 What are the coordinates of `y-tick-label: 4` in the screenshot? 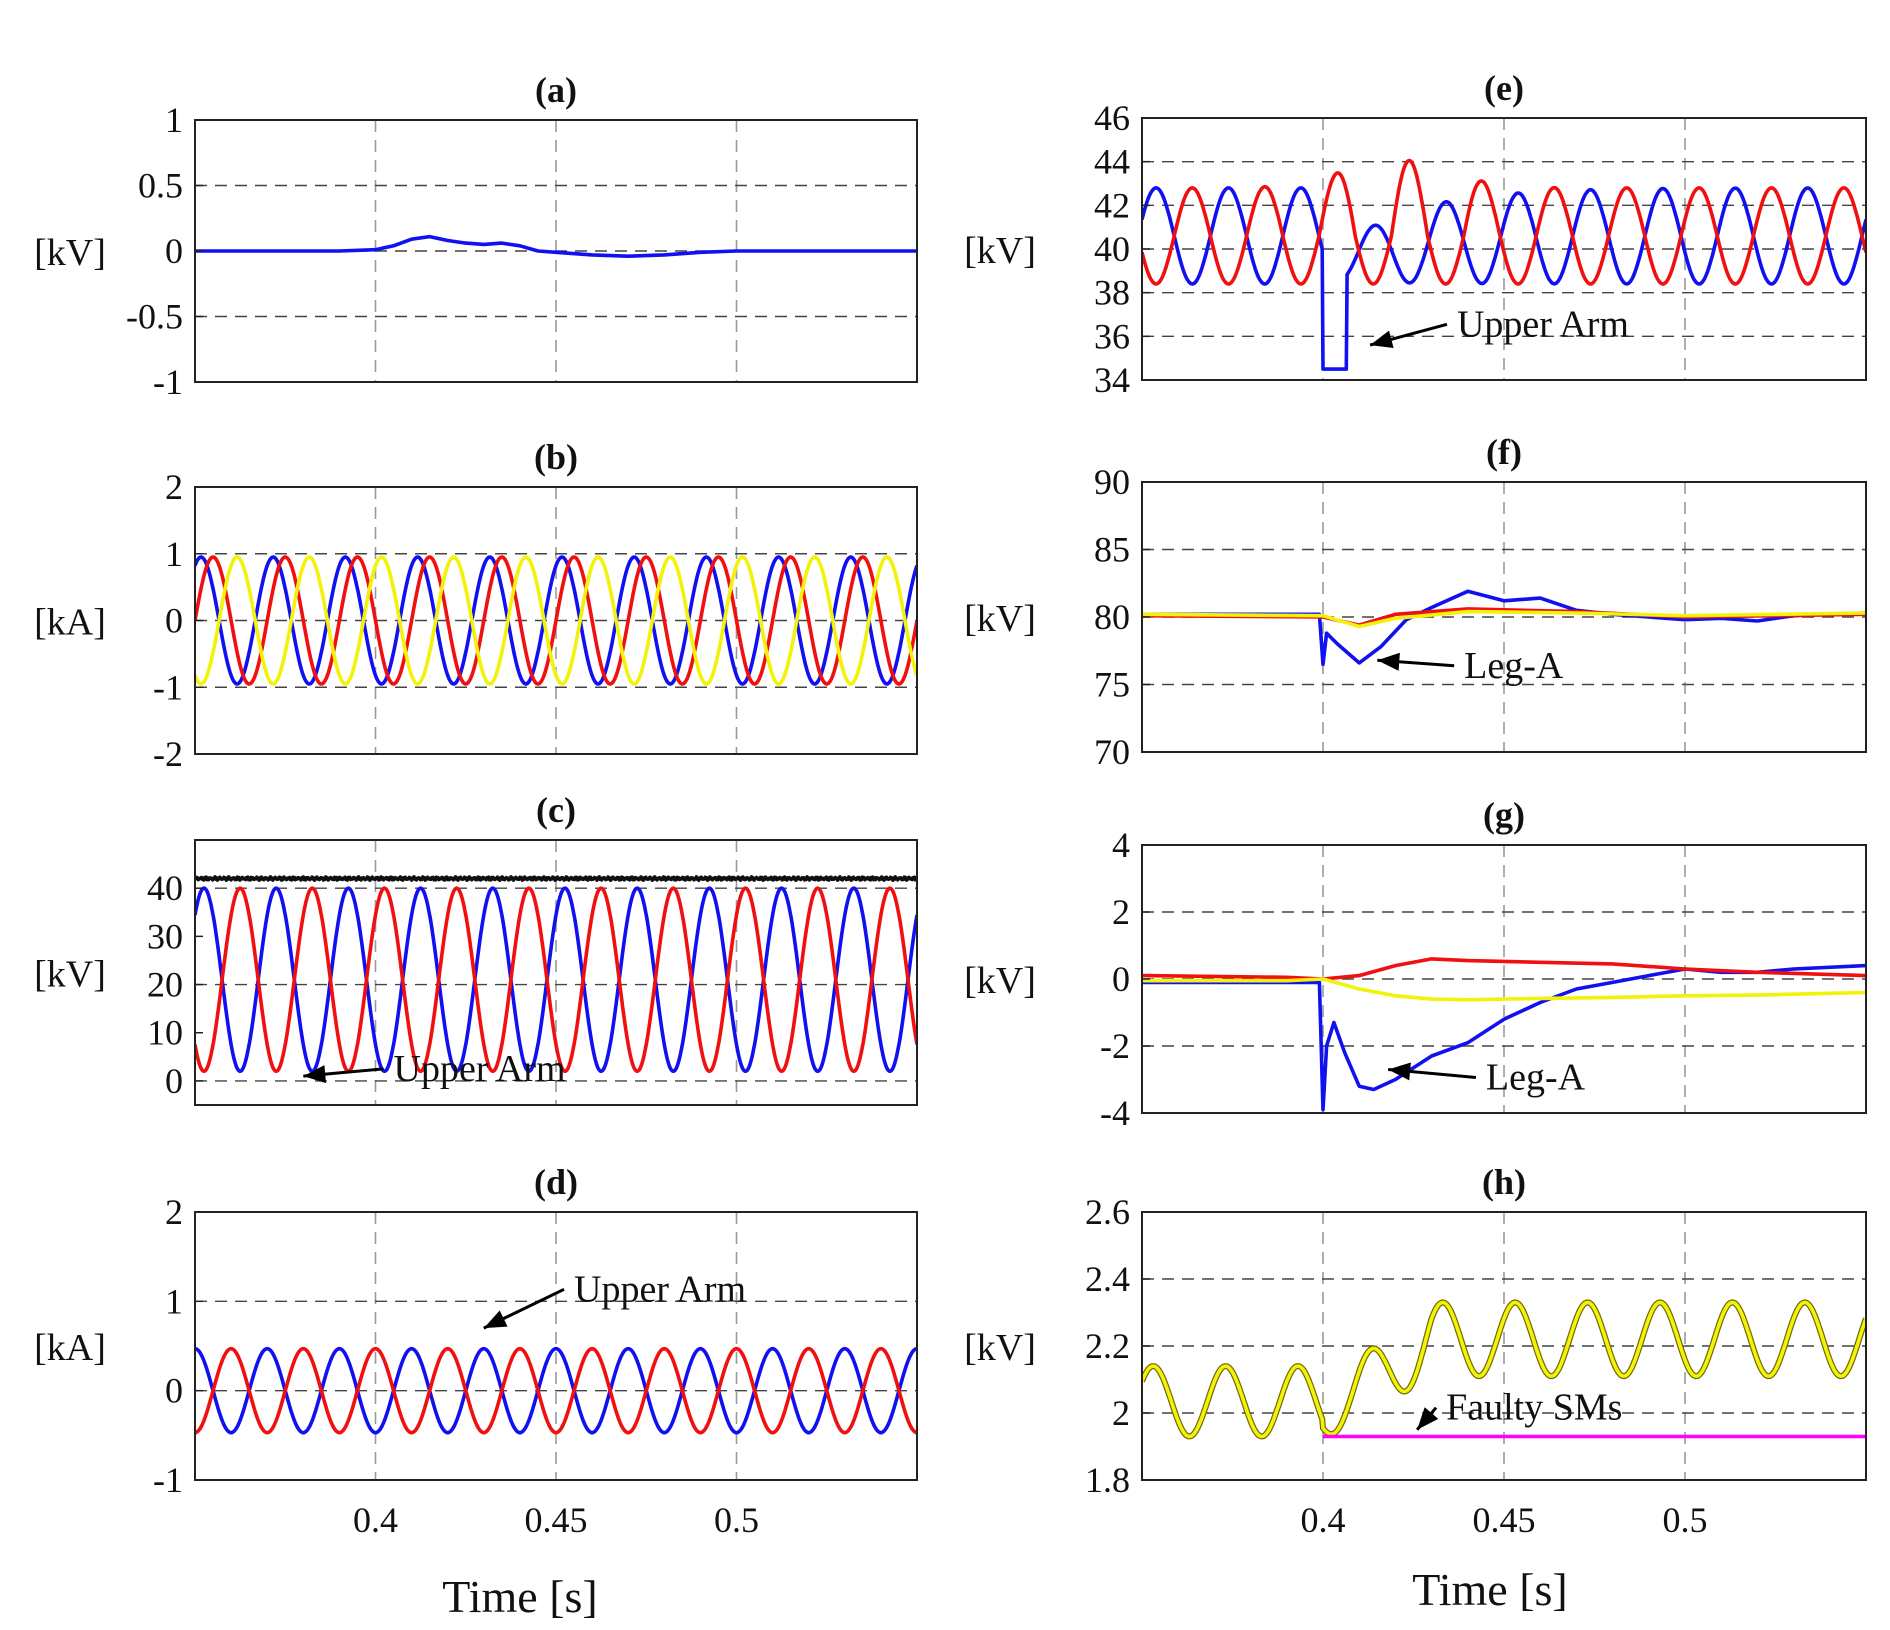 It's located at (1121, 845).